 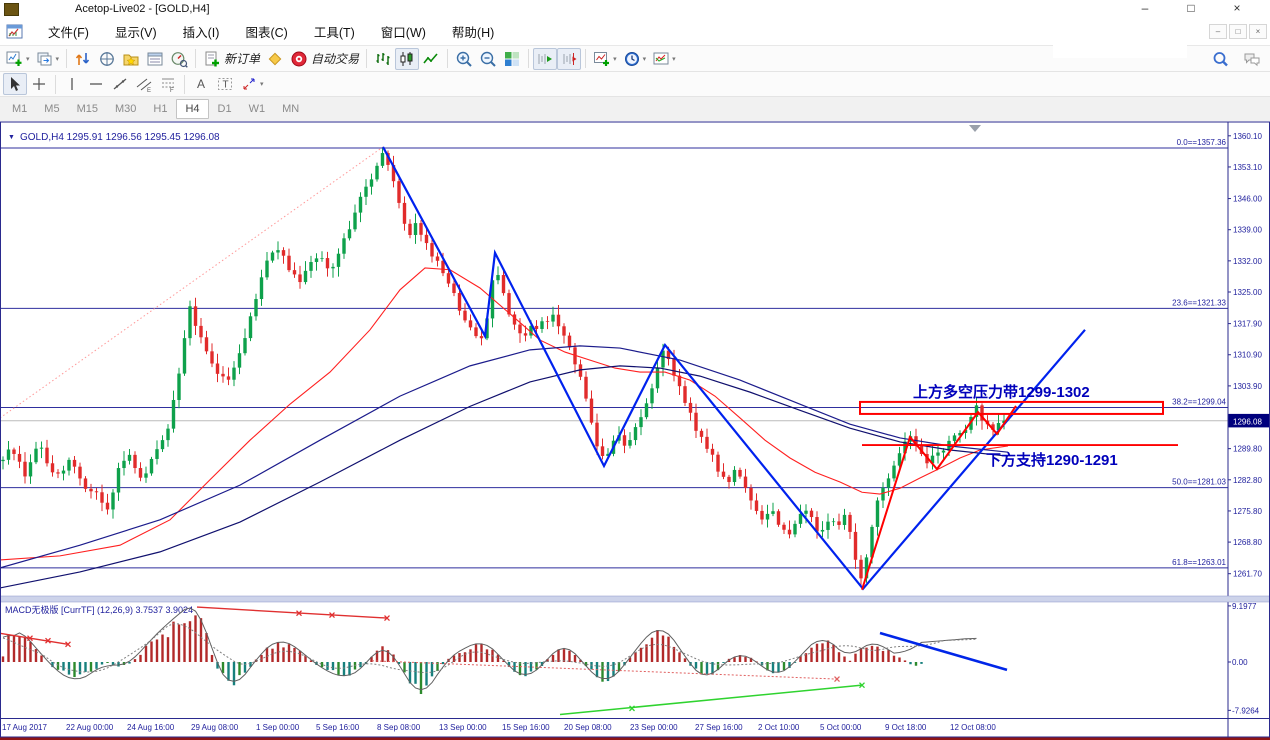 What do you see at coordinates (1218, 31) in the screenshot?
I see `mdi-minimize-button: –` at bounding box center [1218, 31].